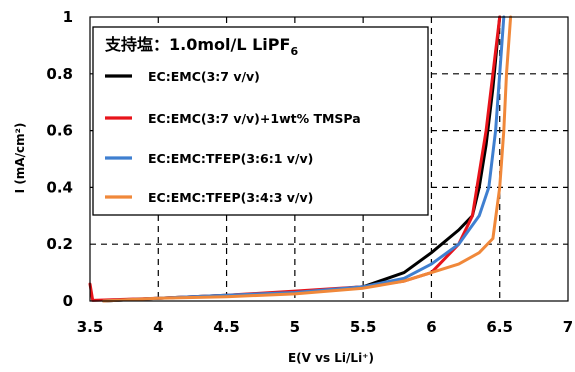 The height and width of the screenshot is (372, 575). I want to click on x-tick-label: 6, so click(431, 327).